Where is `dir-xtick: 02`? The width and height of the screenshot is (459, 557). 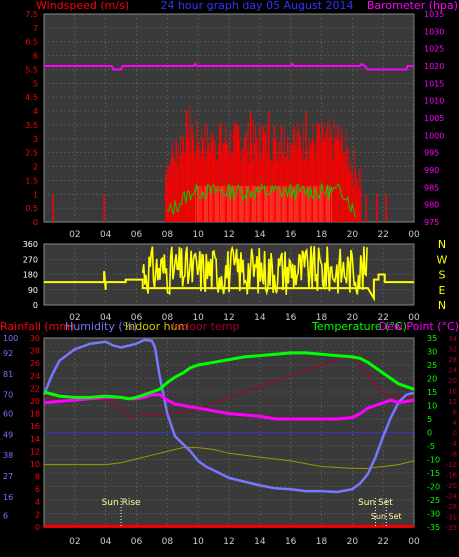
dir-xtick: 02 is located at coordinates (74, 318).